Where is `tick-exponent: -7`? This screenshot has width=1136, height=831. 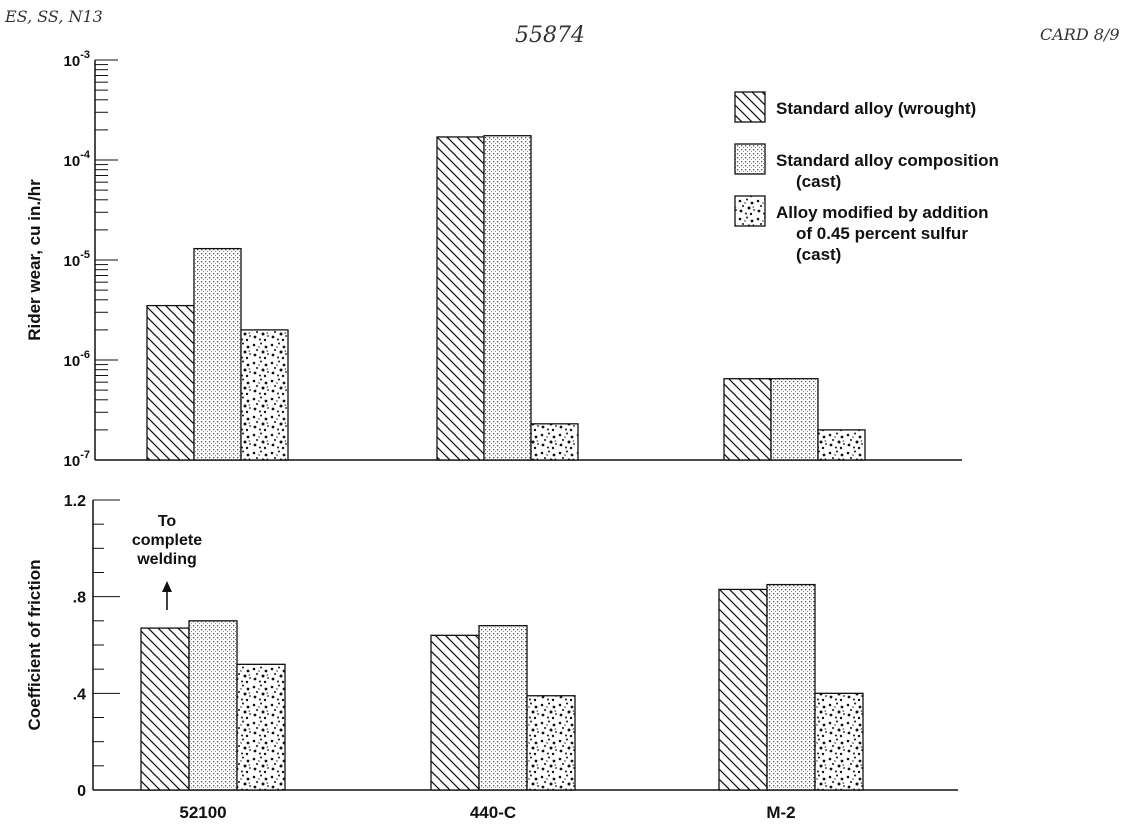
tick-exponent: -7 is located at coordinates (85, 455).